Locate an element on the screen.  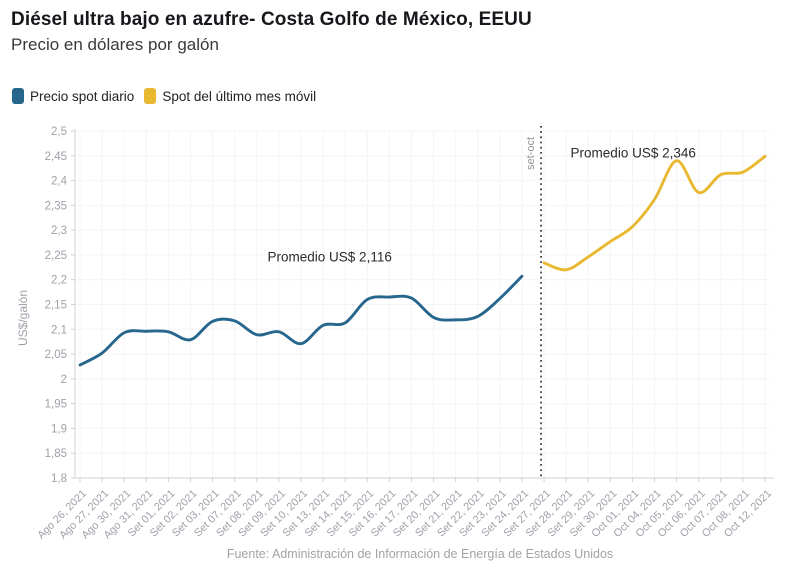
y-tick-label: 2,35 is located at coordinates (56, 206).